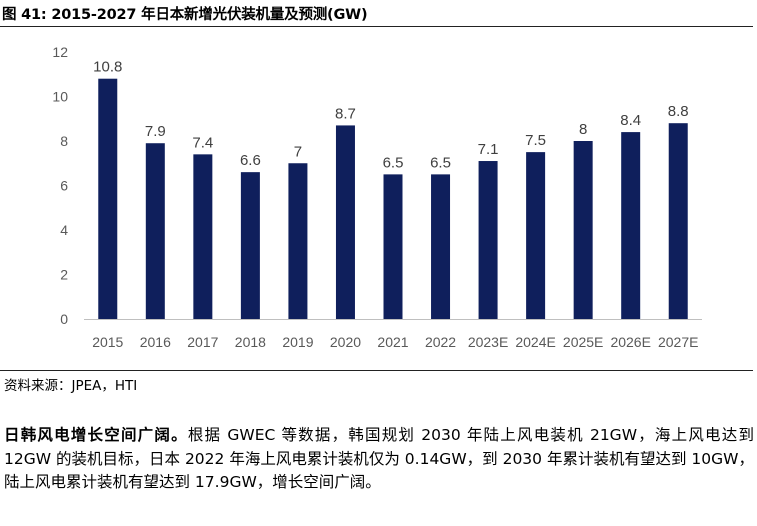 Image resolution: width=757 pixels, height=526 pixels. I want to click on x-tick-label: 2027E, so click(678, 342).